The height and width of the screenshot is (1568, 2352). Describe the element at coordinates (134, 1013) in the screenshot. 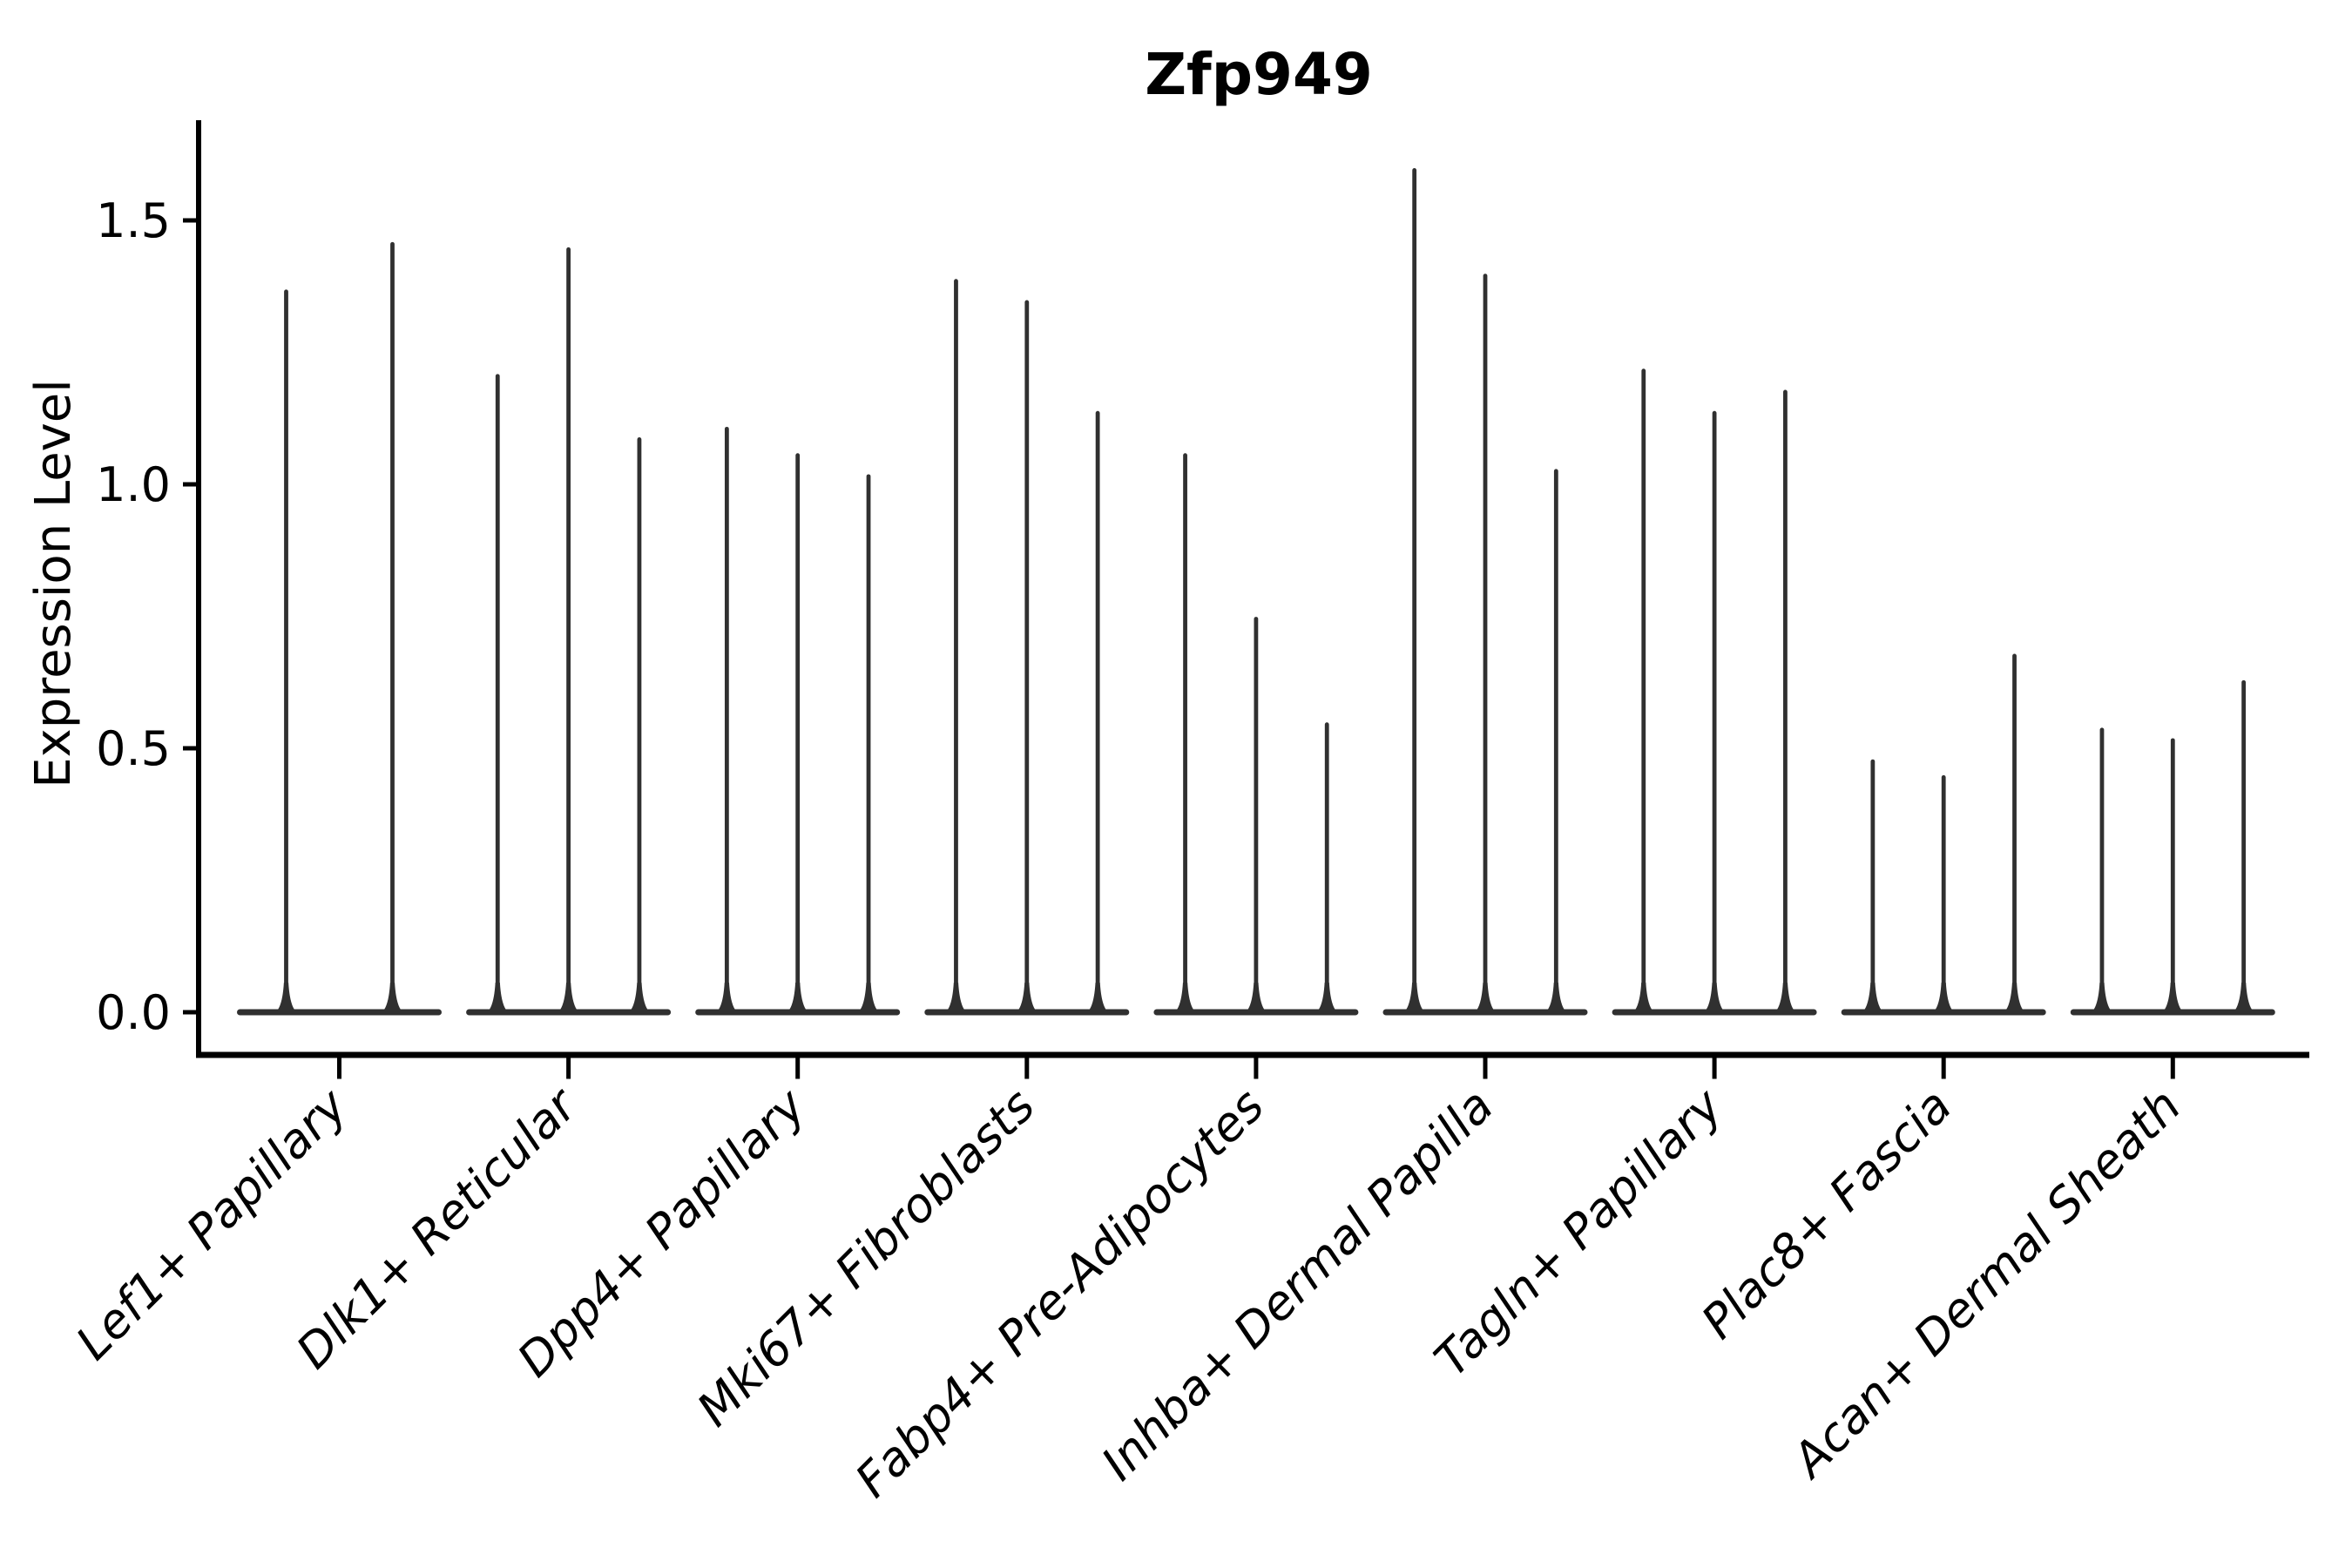

I see `y-tick-label: 0.0` at that location.